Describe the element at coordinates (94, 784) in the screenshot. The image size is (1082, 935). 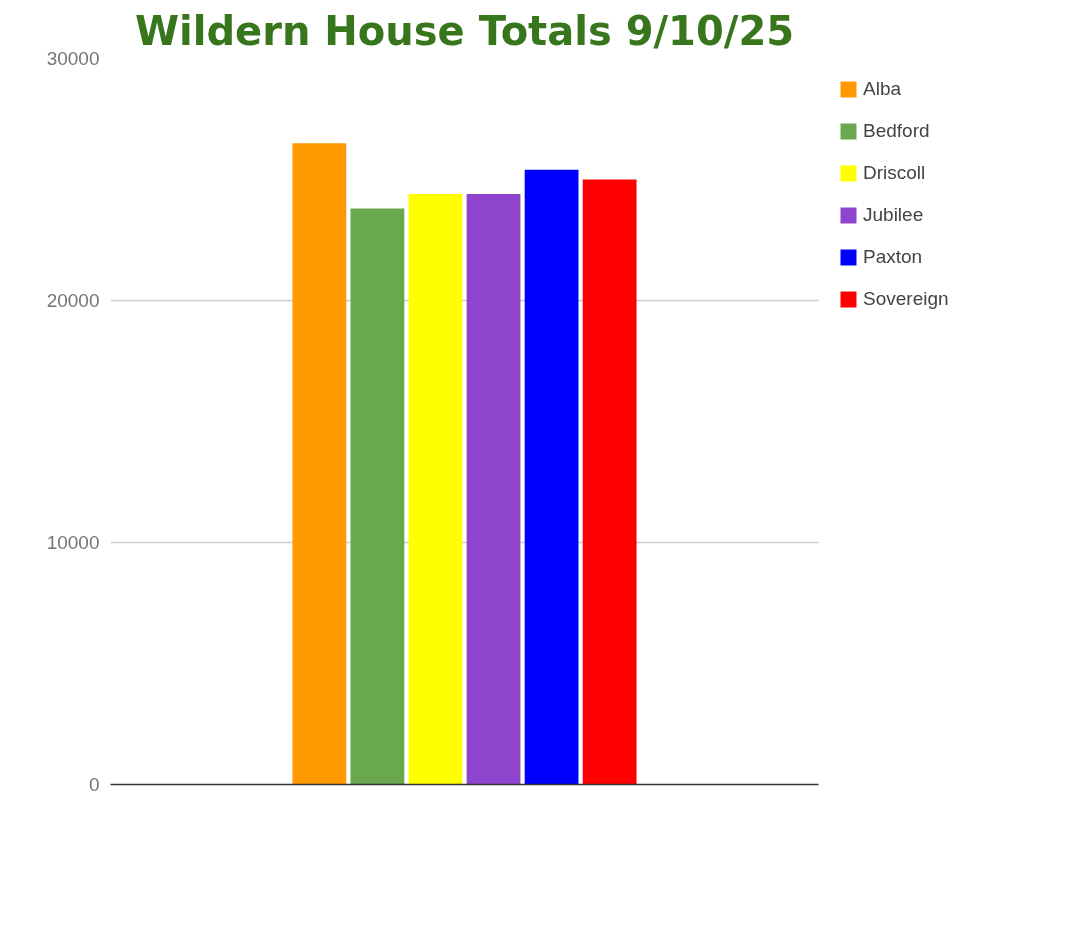
I see `y-tick-label: 0` at that location.